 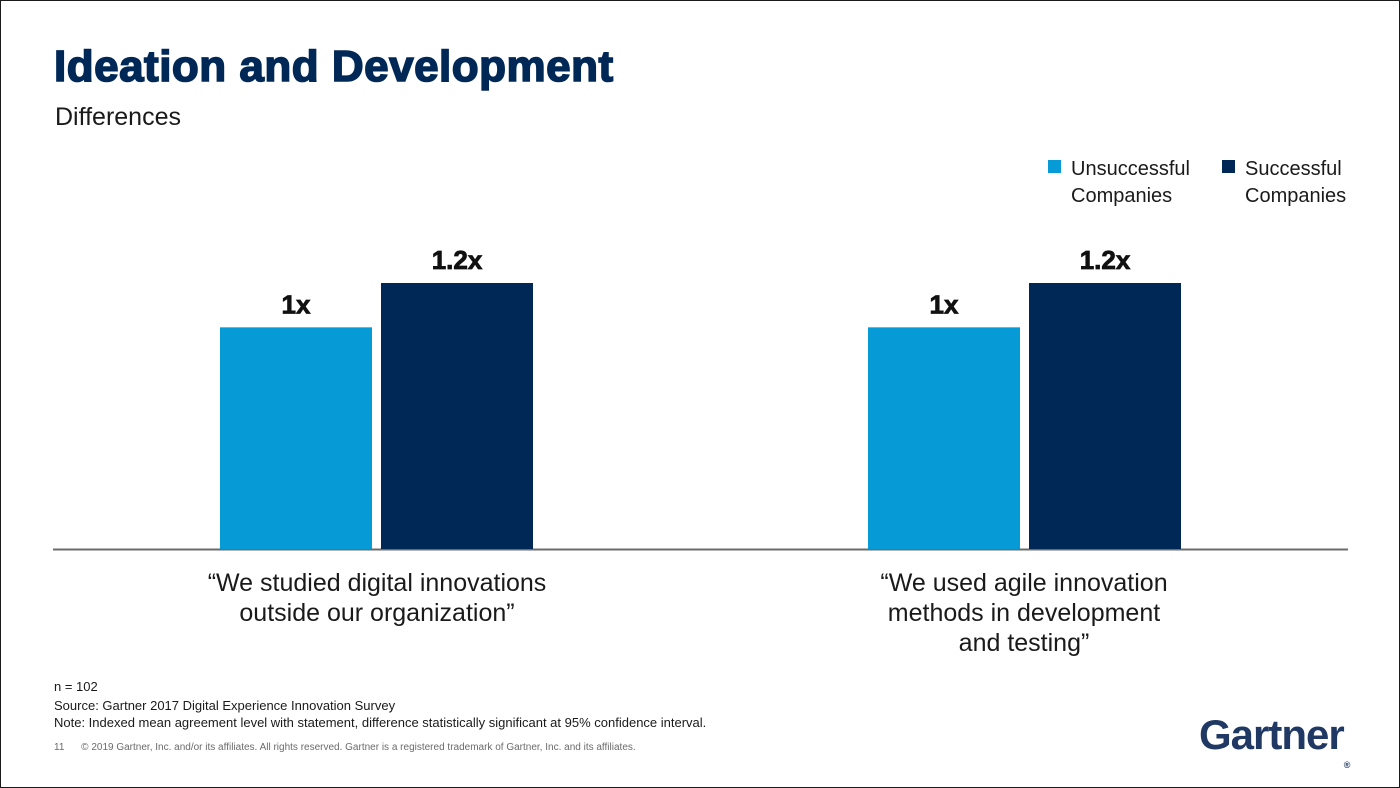 I want to click on registered-mark: ®, so click(x=1347, y=765).